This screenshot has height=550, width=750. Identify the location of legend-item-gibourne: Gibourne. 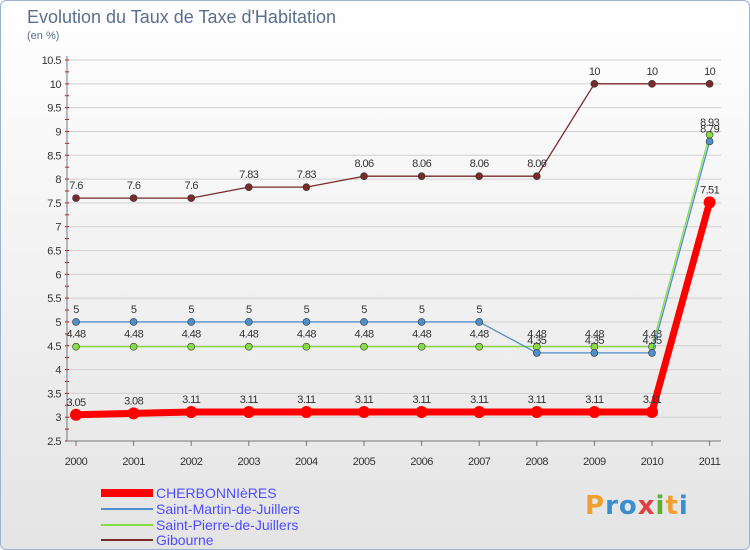
(157, 540).